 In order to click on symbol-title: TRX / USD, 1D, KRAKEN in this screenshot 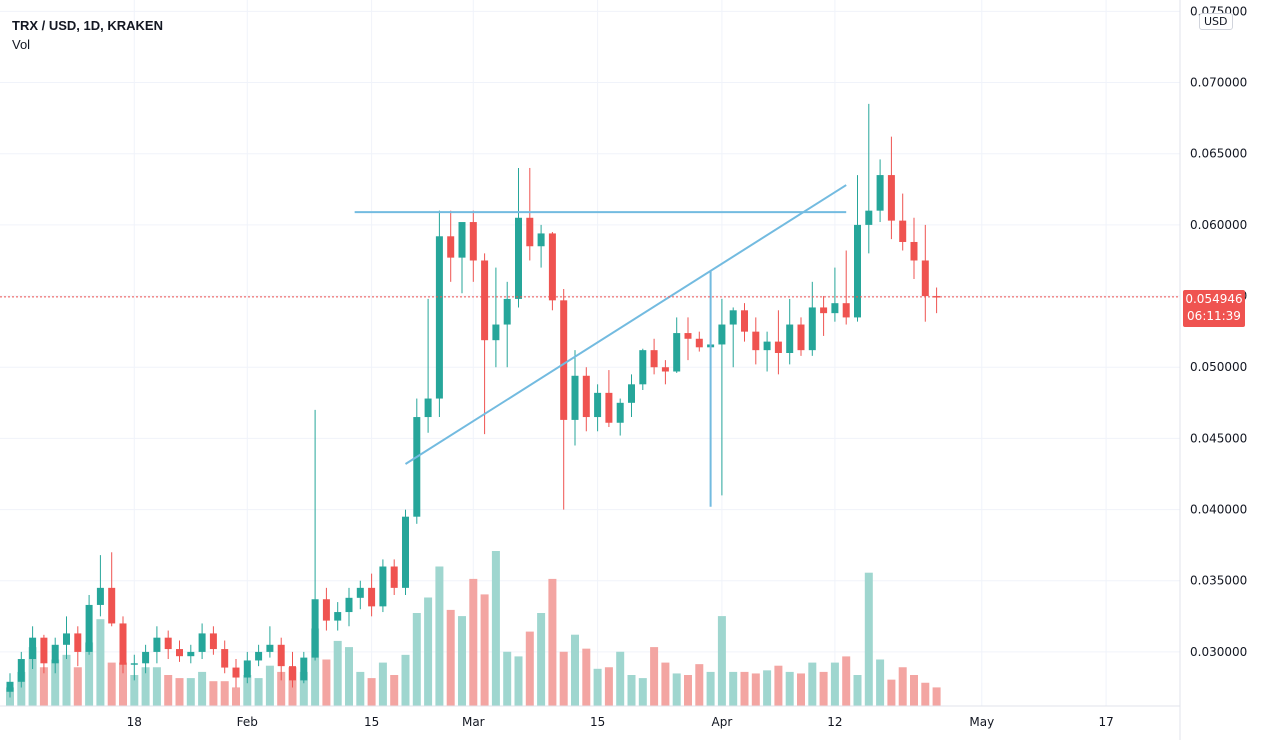, I will do `click(87, 25)`.